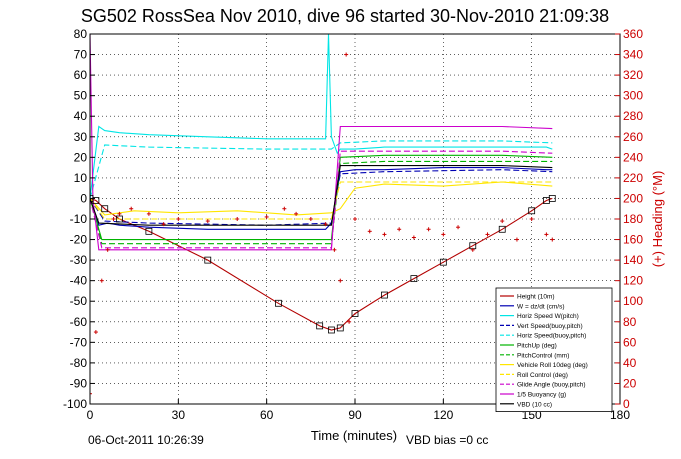  Describe the element at coordinates (537, 346) in the screenshot. I see `legend-label-5: PitchUp (deg)` at that location.